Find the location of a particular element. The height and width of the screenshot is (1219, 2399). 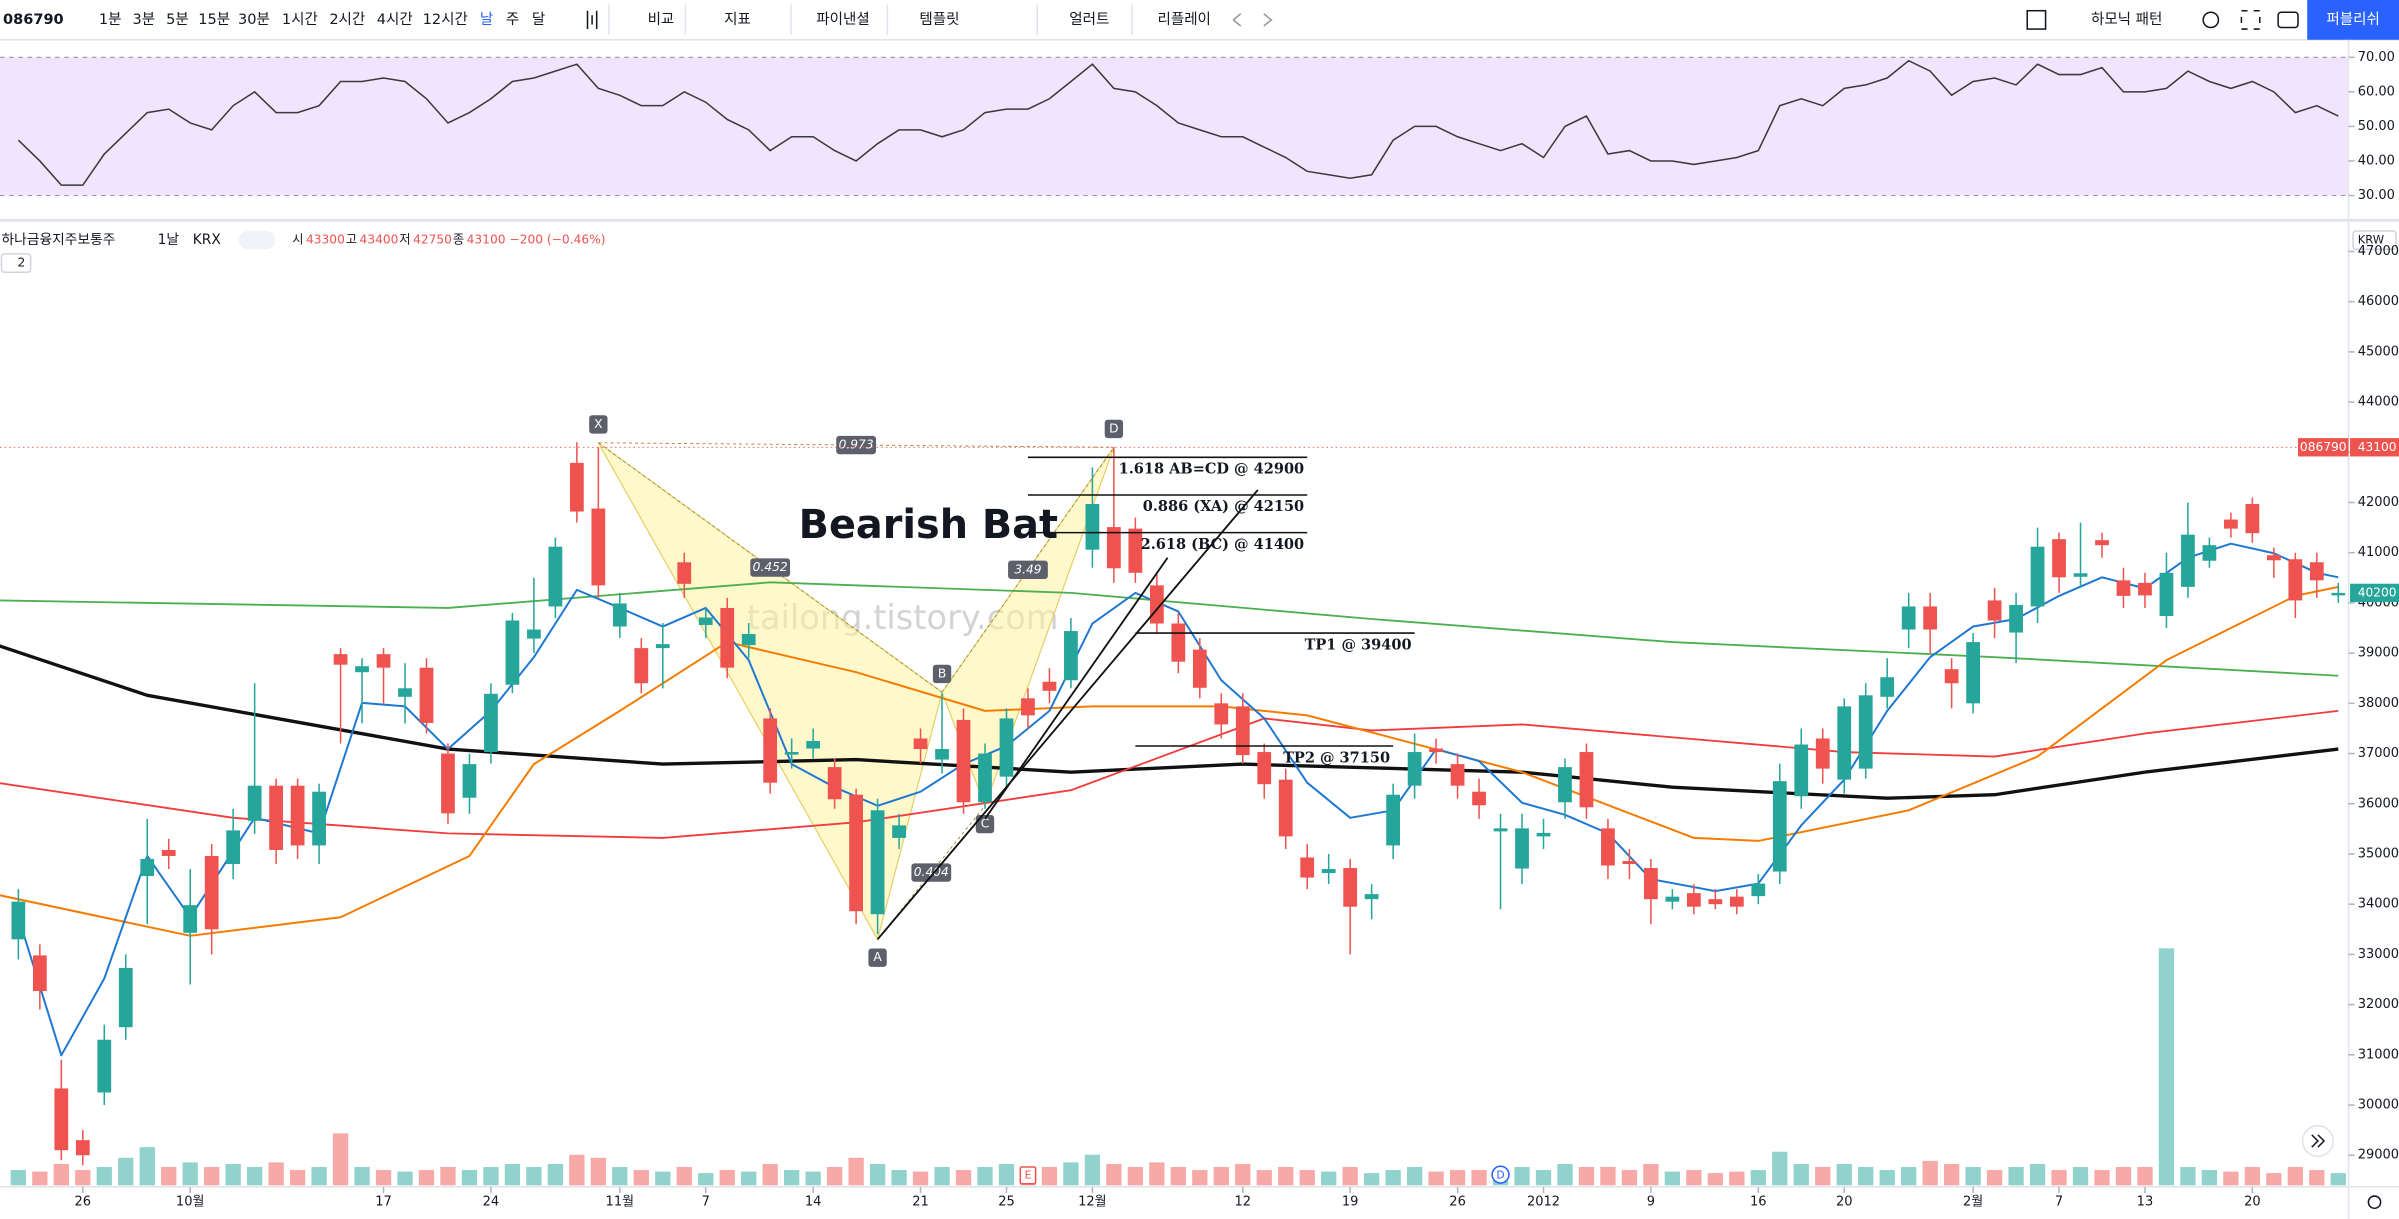

scroll-button is located at coordinates (2317, 1141).